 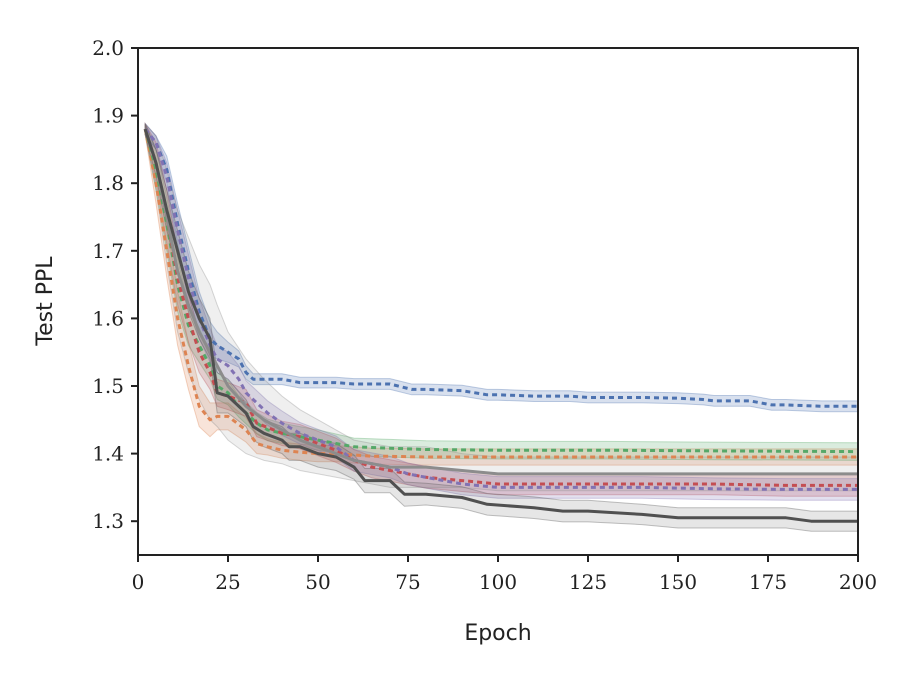 I want to click on y-tick-label: 1.6, so click(x=108, y=318).